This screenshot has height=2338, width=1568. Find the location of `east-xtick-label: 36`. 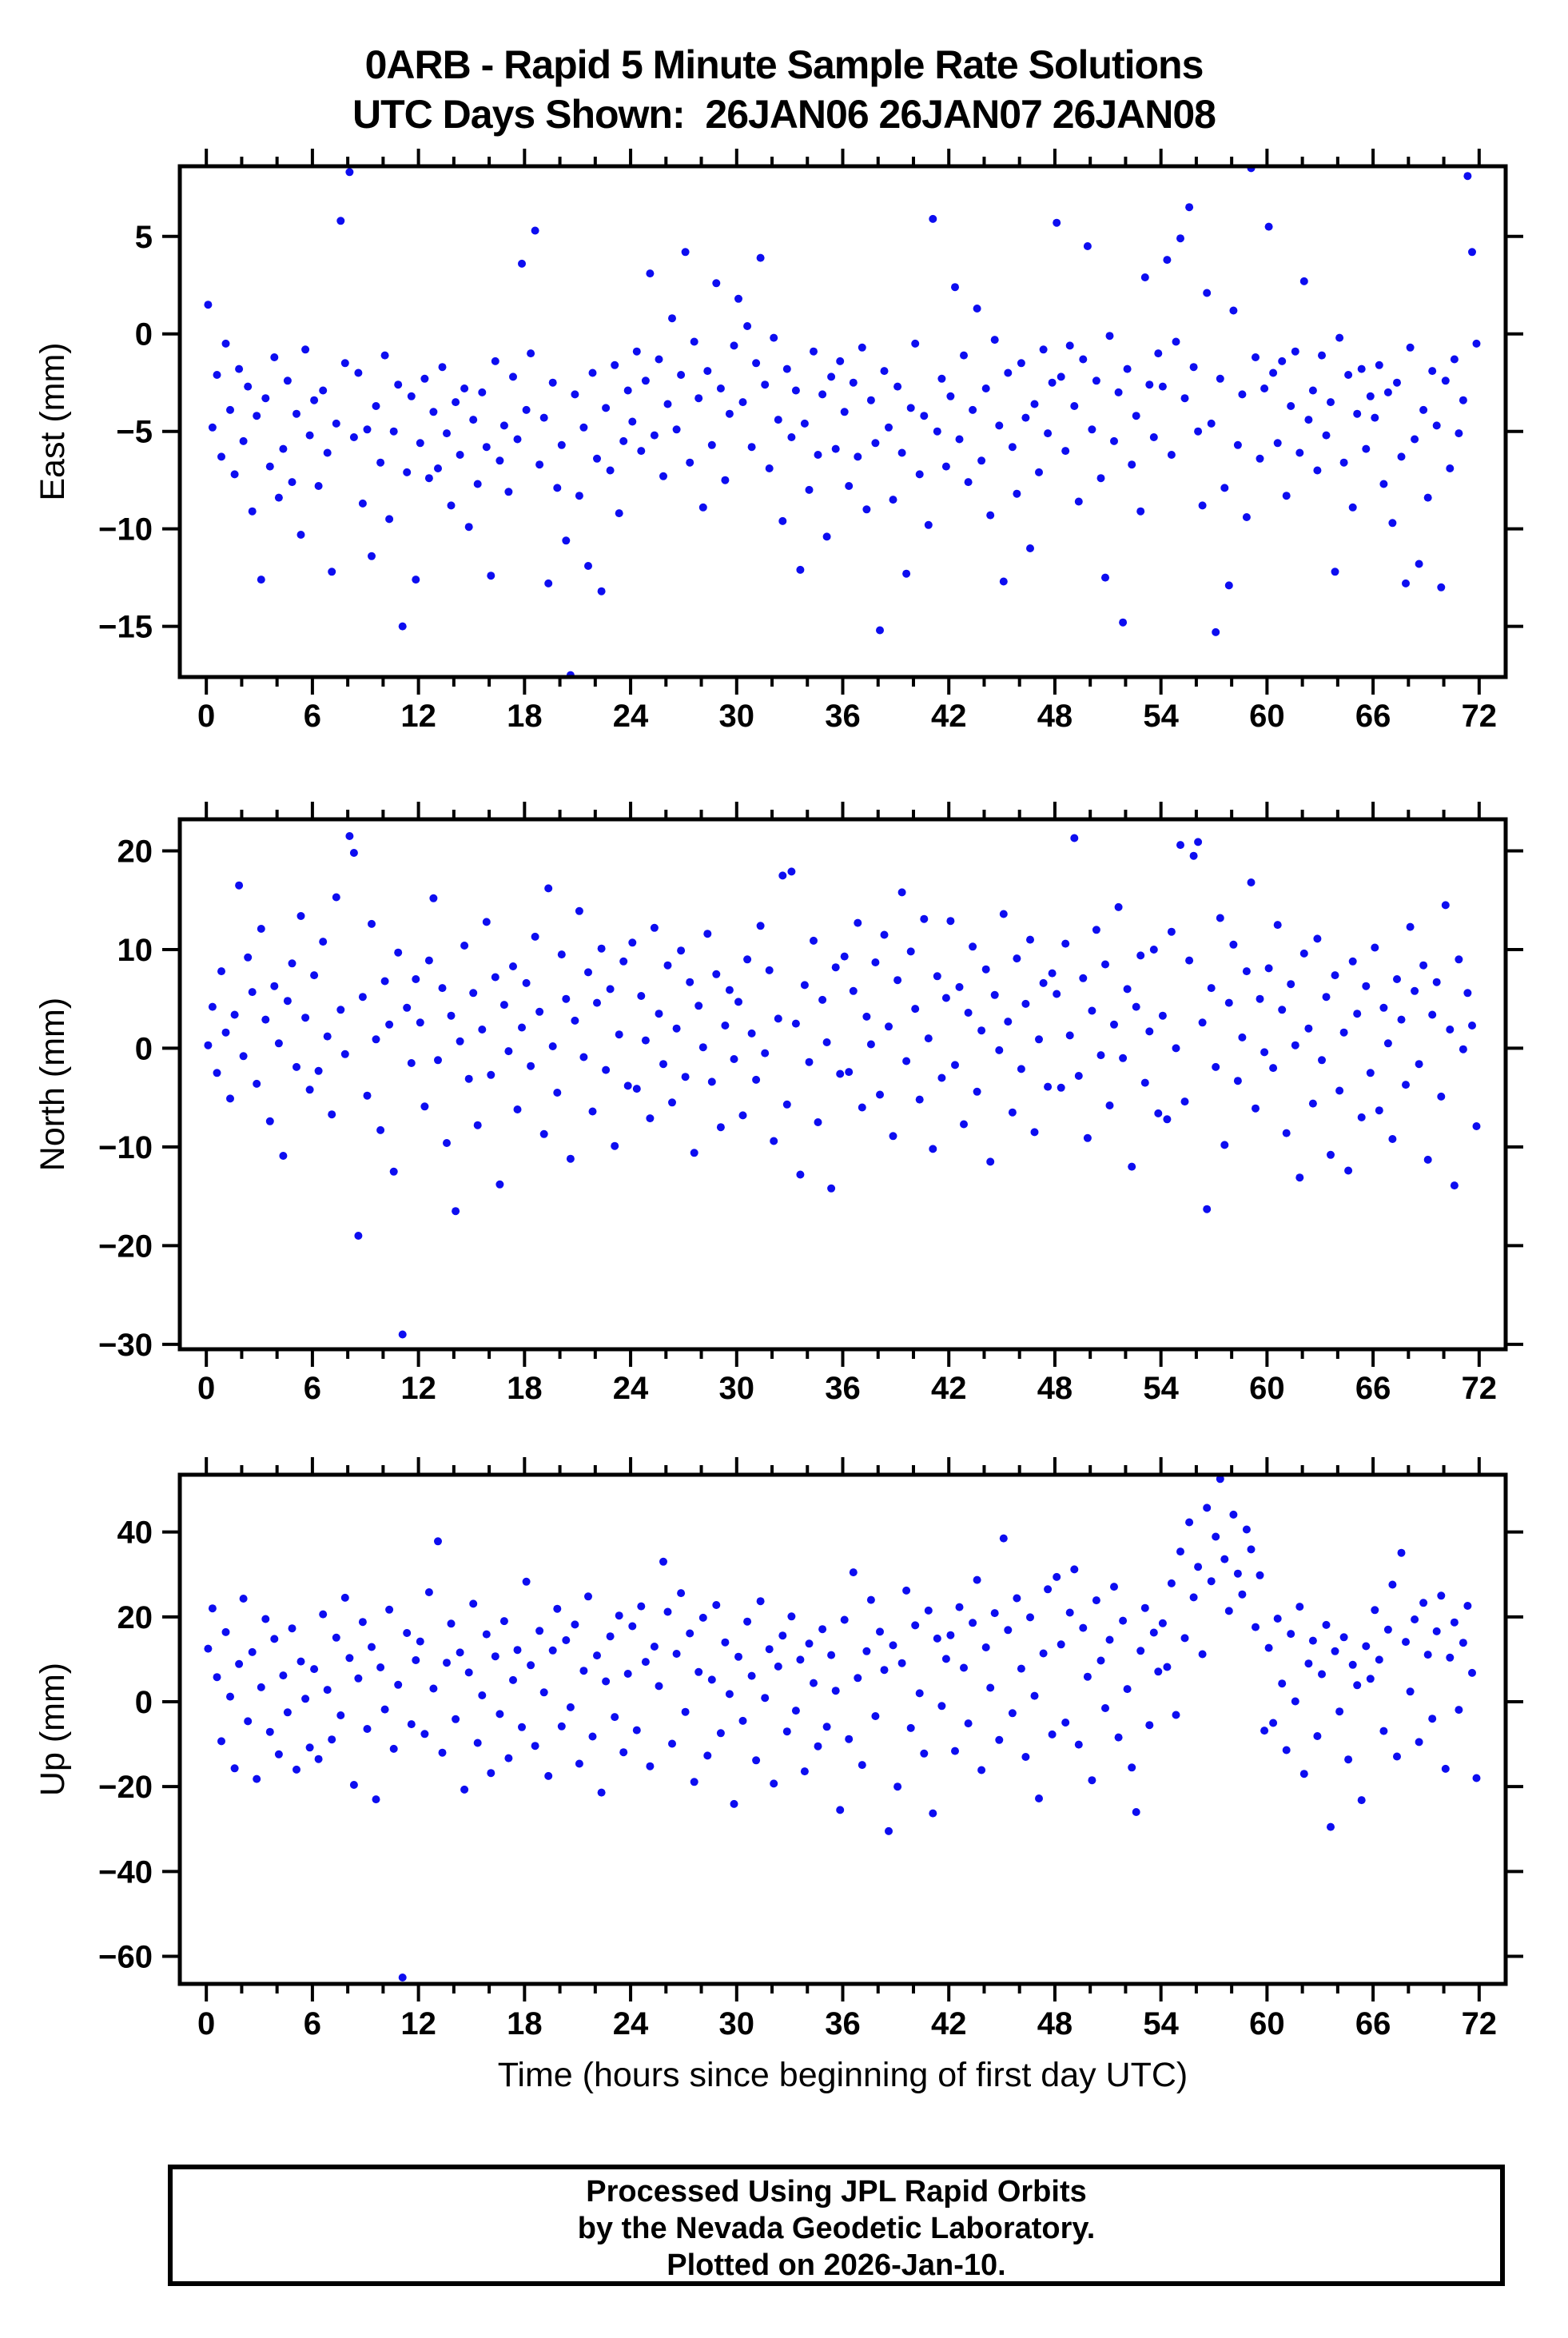

east-xtick-label: 36 is located at coordinates (843, 716).